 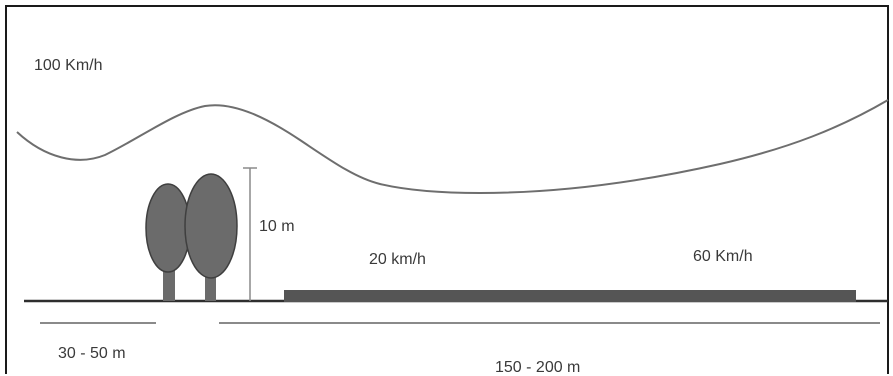 I want to click on tree-trunk-right, so click(x=210, y=285).